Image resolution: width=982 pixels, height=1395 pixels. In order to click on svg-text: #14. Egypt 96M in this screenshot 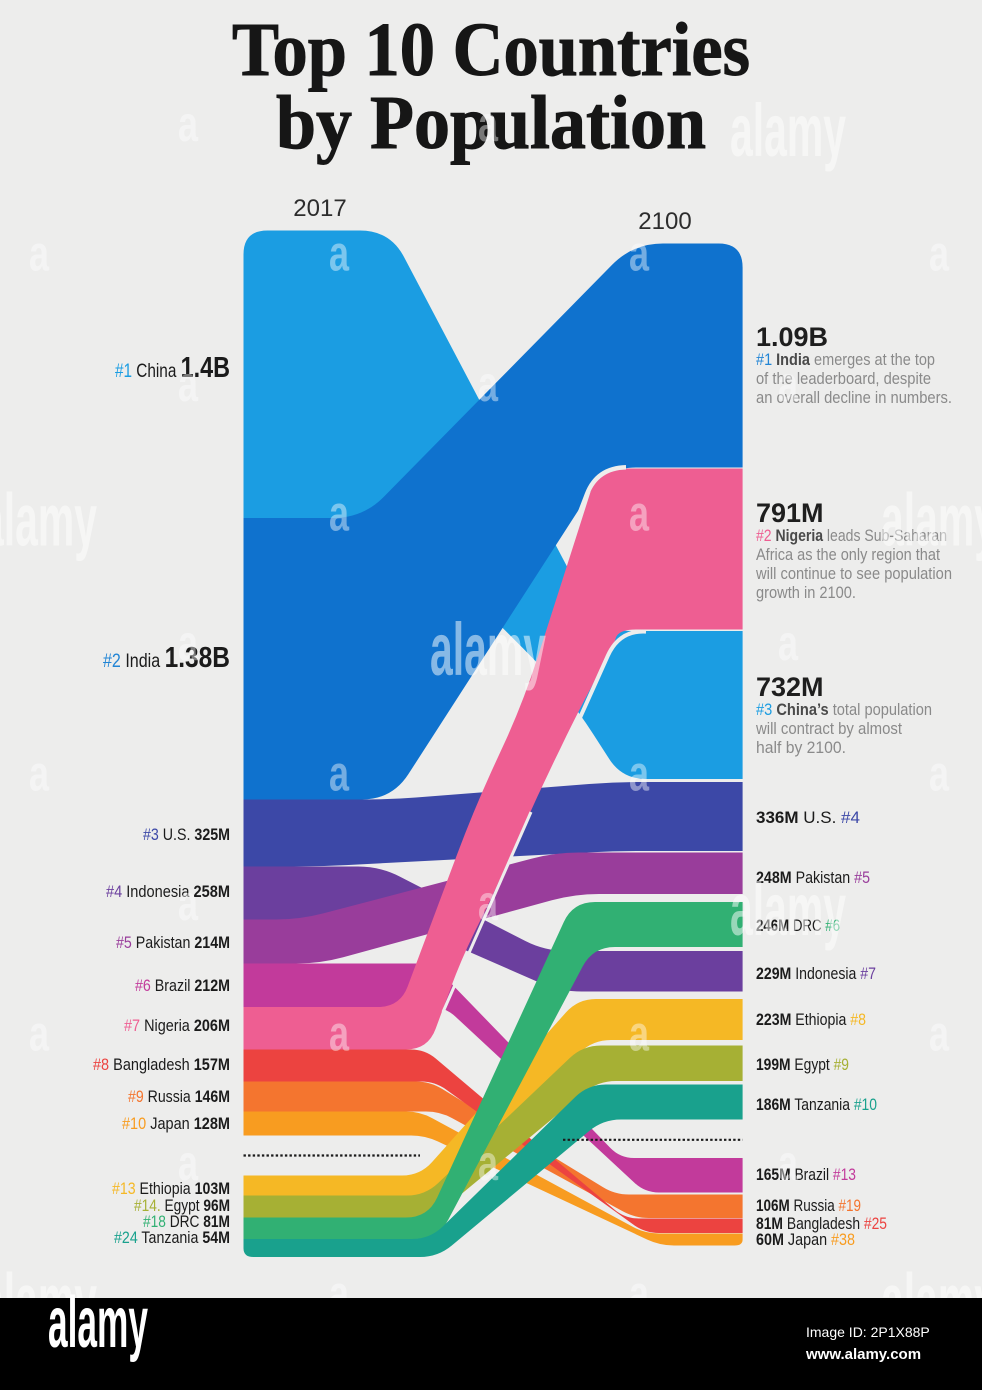, I will do `click(182, 1206)`.